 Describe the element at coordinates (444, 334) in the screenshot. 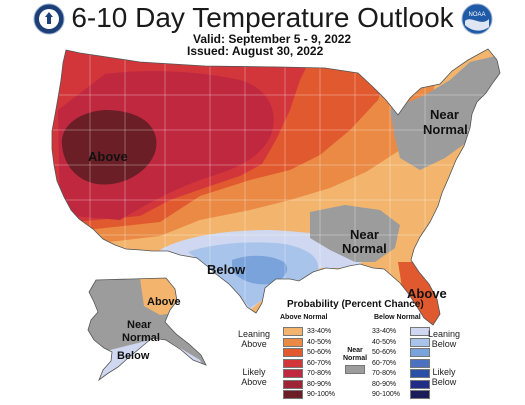

I see `leaning-below-1: Leaning` at that location.